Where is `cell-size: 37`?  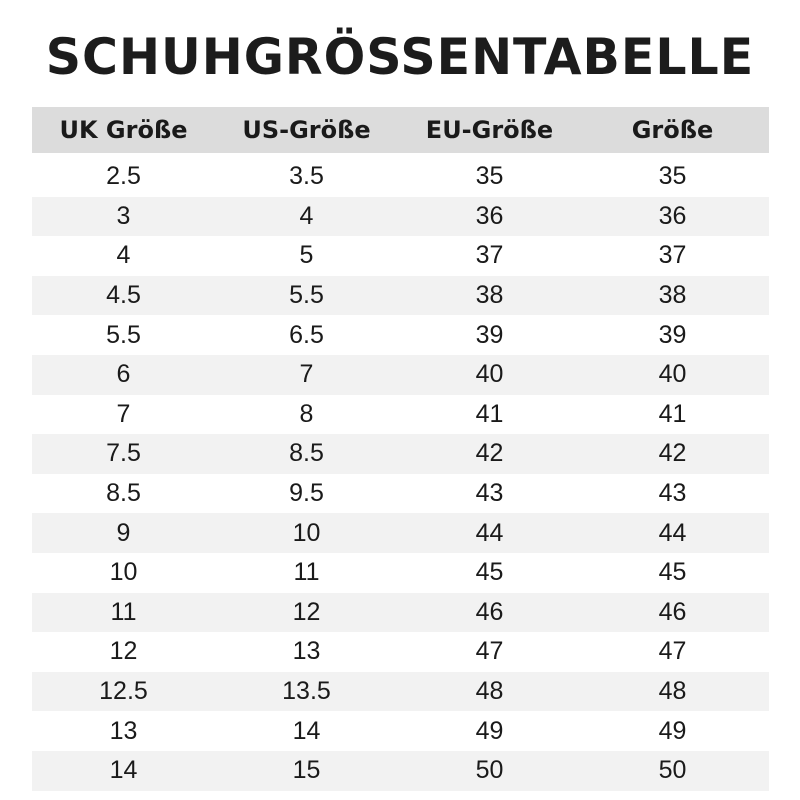 cell-size: 37 is located at coordinates (672, 255).